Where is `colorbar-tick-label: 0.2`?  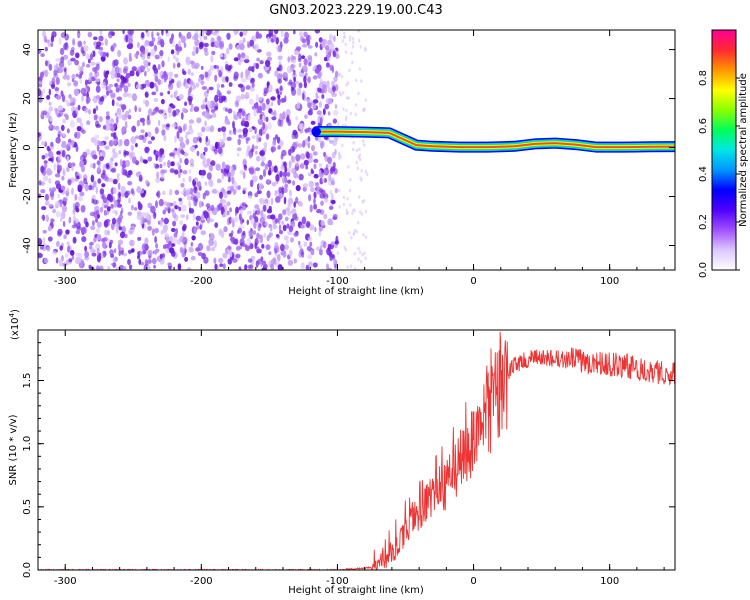
colorbar-tick-label: 0.2 is located at coordinates (703, 222).